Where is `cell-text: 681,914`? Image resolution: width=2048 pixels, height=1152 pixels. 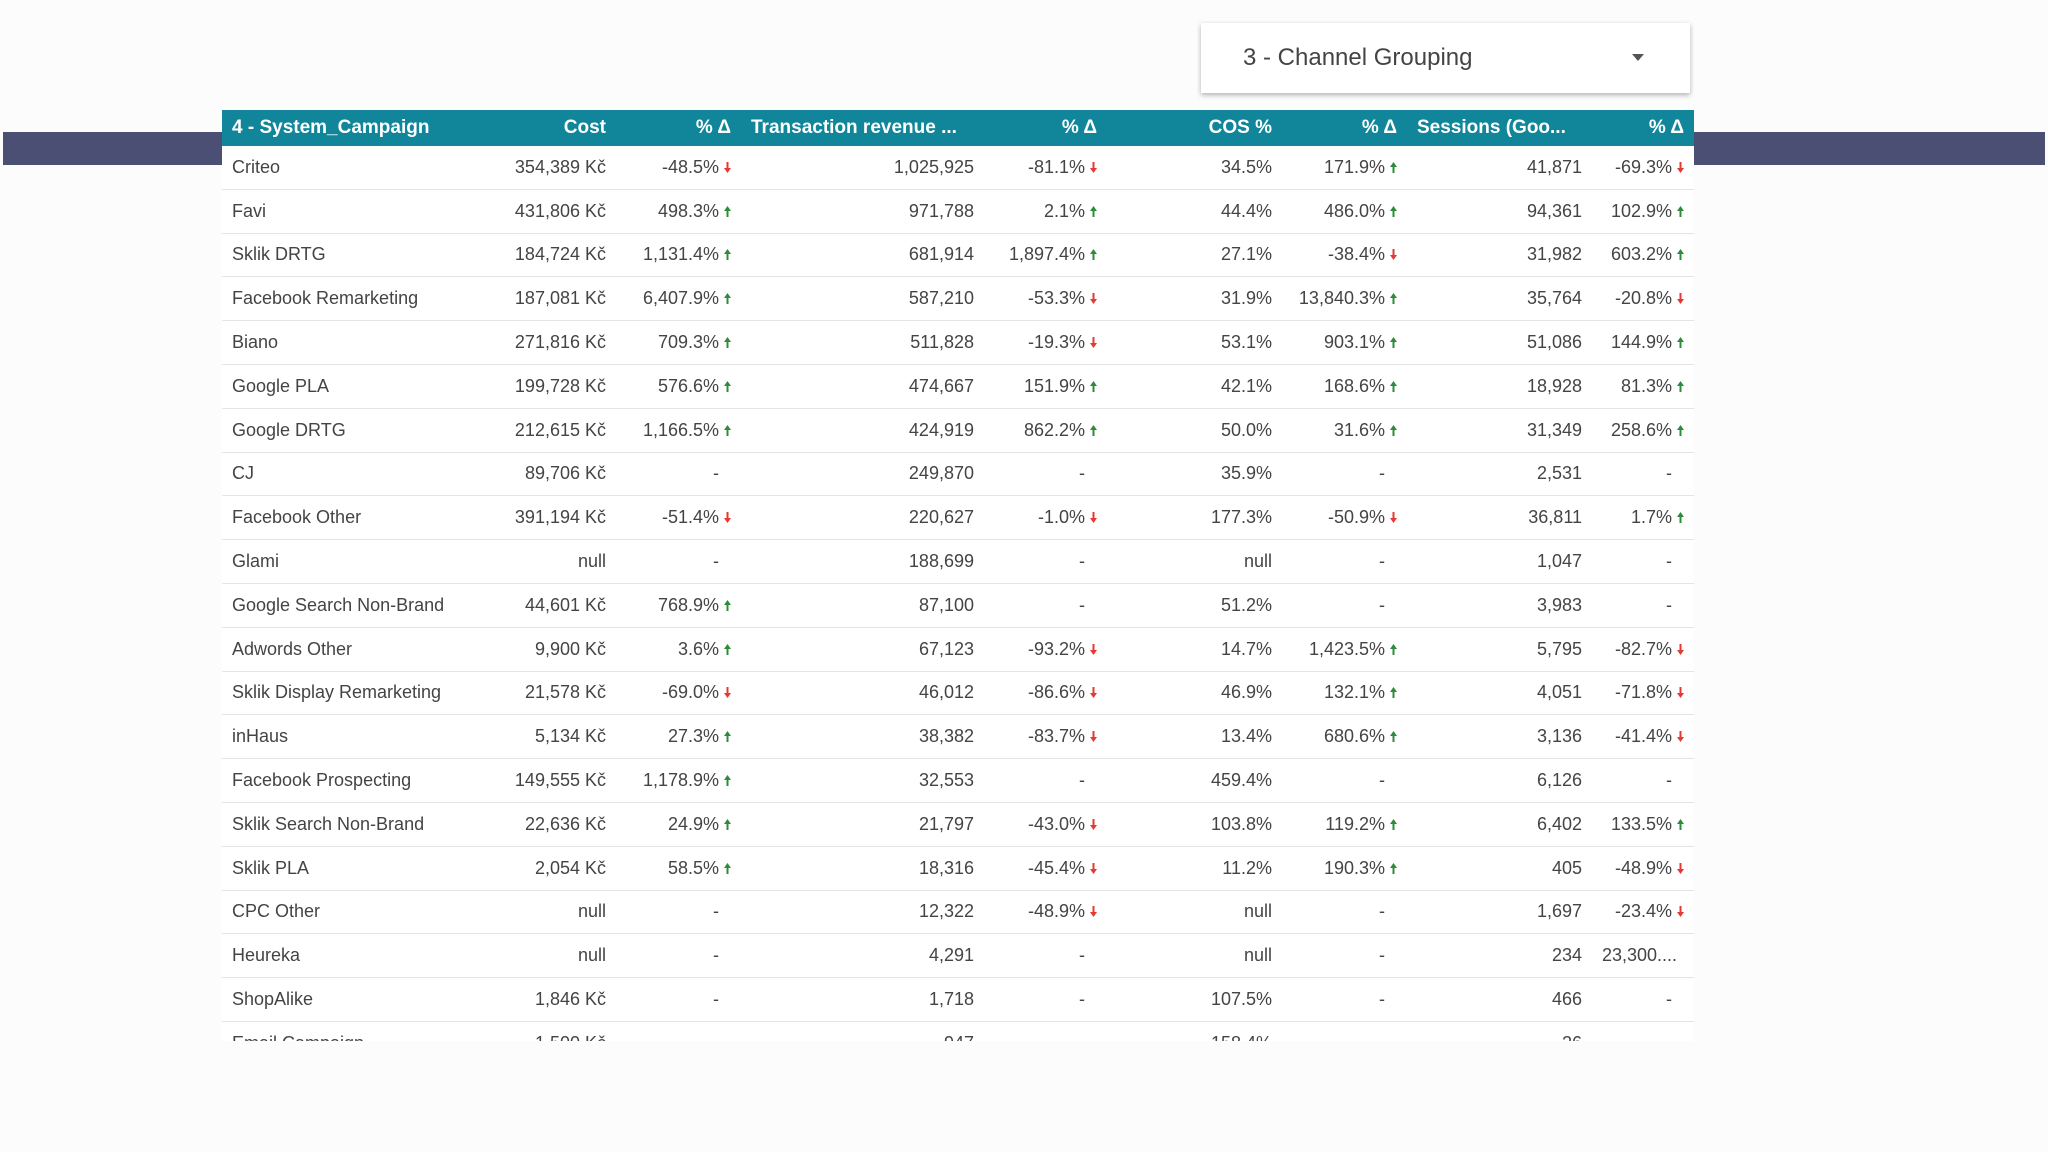
cell-text: 681,914 is located at coordinates (941, 254).